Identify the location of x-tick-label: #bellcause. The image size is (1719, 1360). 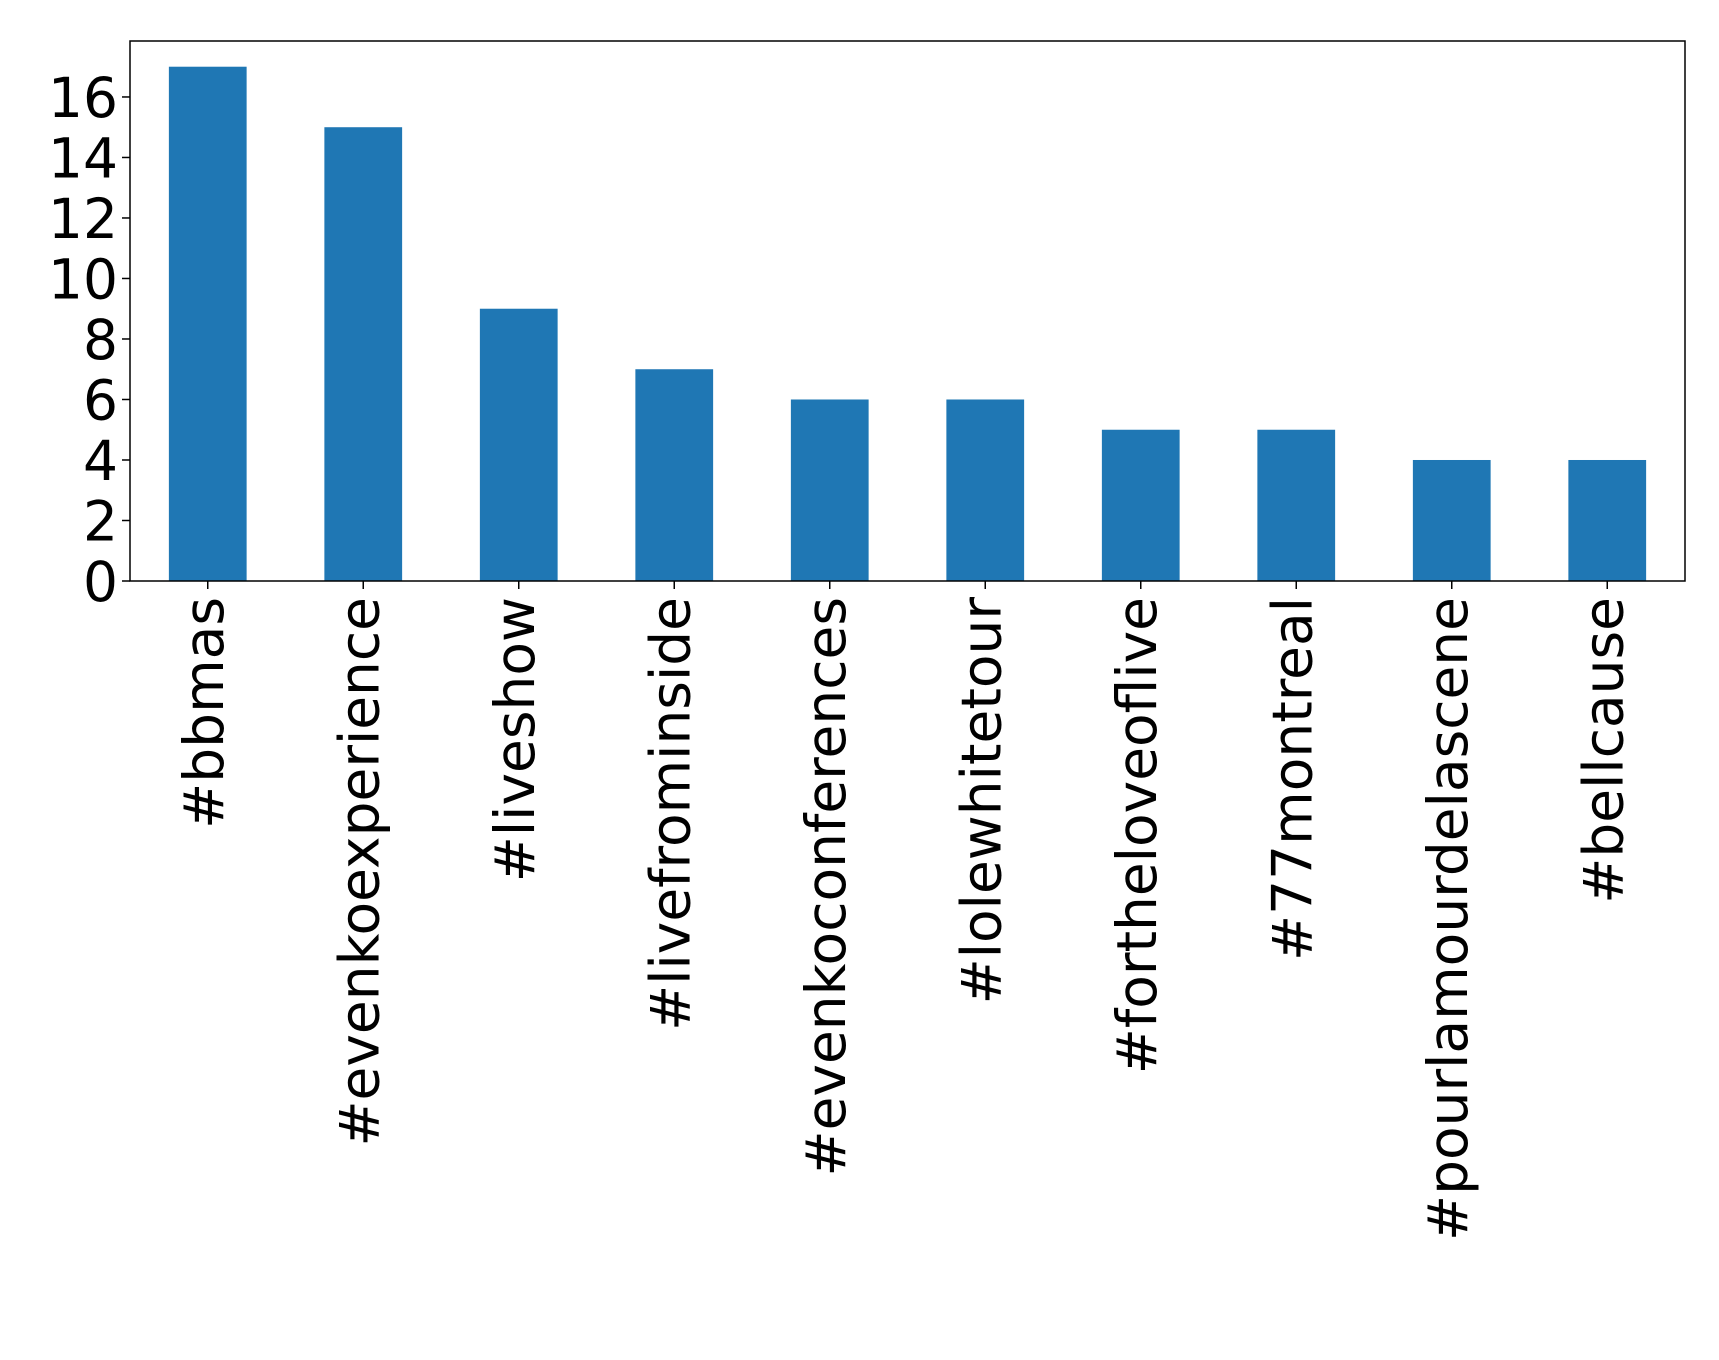
(1603, 750).